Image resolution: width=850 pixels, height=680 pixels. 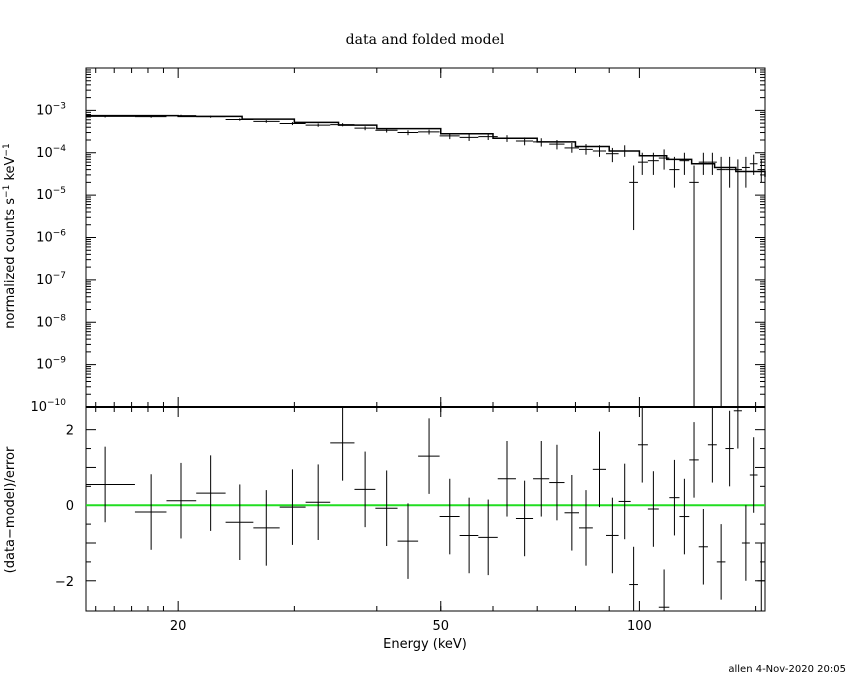 I want to click on top-y-tick-label: 10⁻⁸, so click(x=51, y=321).